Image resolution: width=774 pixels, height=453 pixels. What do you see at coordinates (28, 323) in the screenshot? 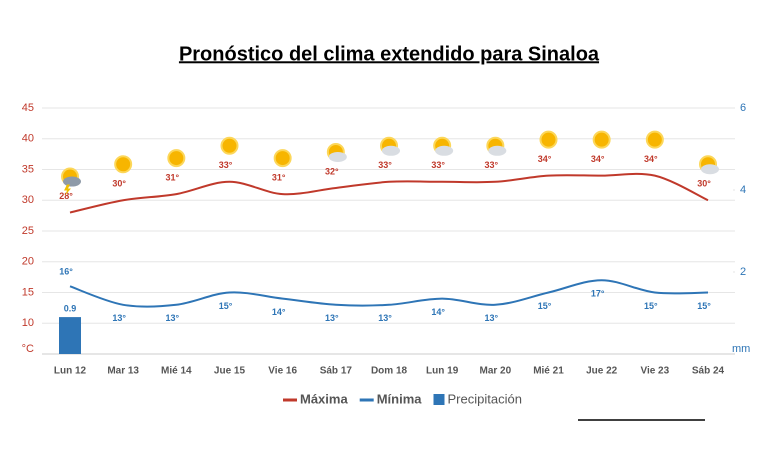
I see `y-tick-label: 10` at bounding box center [28, 323].